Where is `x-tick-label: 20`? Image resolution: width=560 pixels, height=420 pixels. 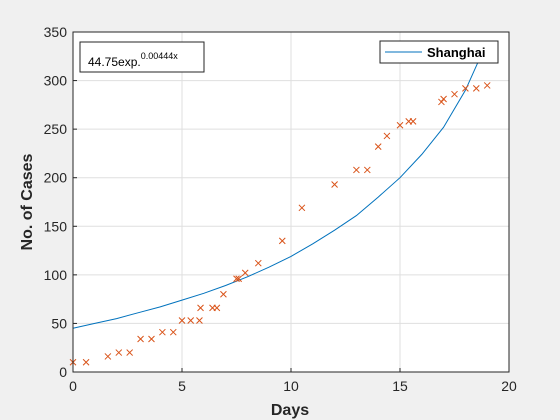
x-tick-label: 20 is located at coordinates (509, 386).